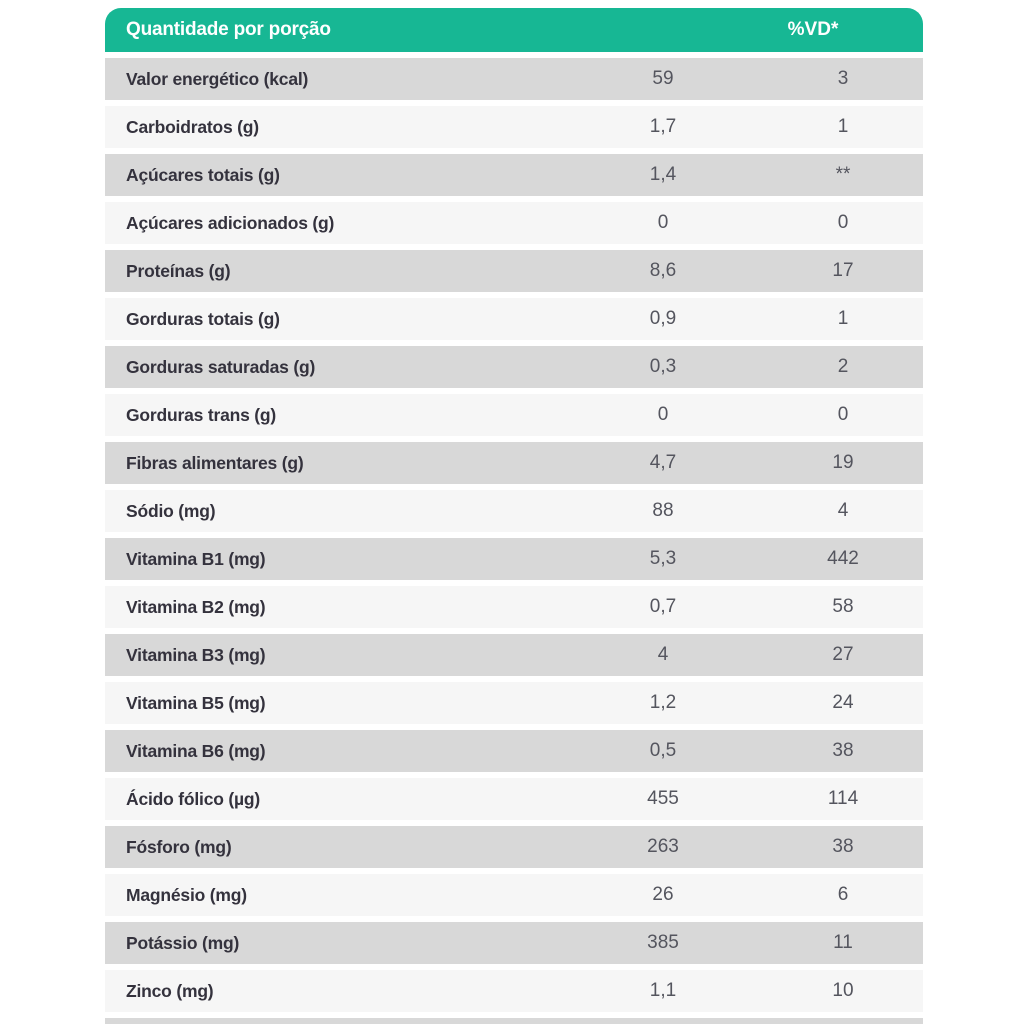 The width and height of the screenshot is (1024, 1024). Describe the element at coordinates (215, 462) in the screenshot. I see `row-nutrient-label: Fibras alimentares (g)` at that location.